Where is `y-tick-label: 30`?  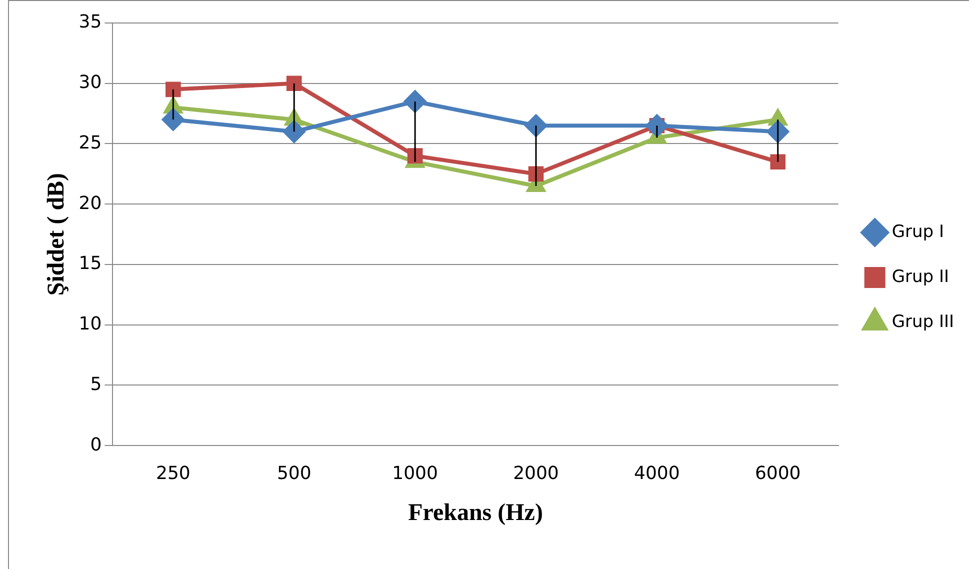 y-tick-label: 30 is located at coordinates (90, 83).